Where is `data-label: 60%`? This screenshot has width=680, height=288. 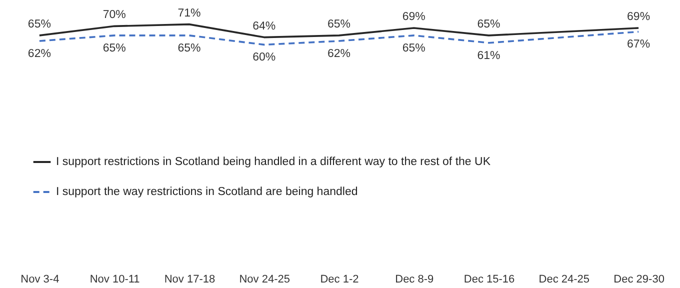 data-label: 60% is located at coordinates (264, 58).